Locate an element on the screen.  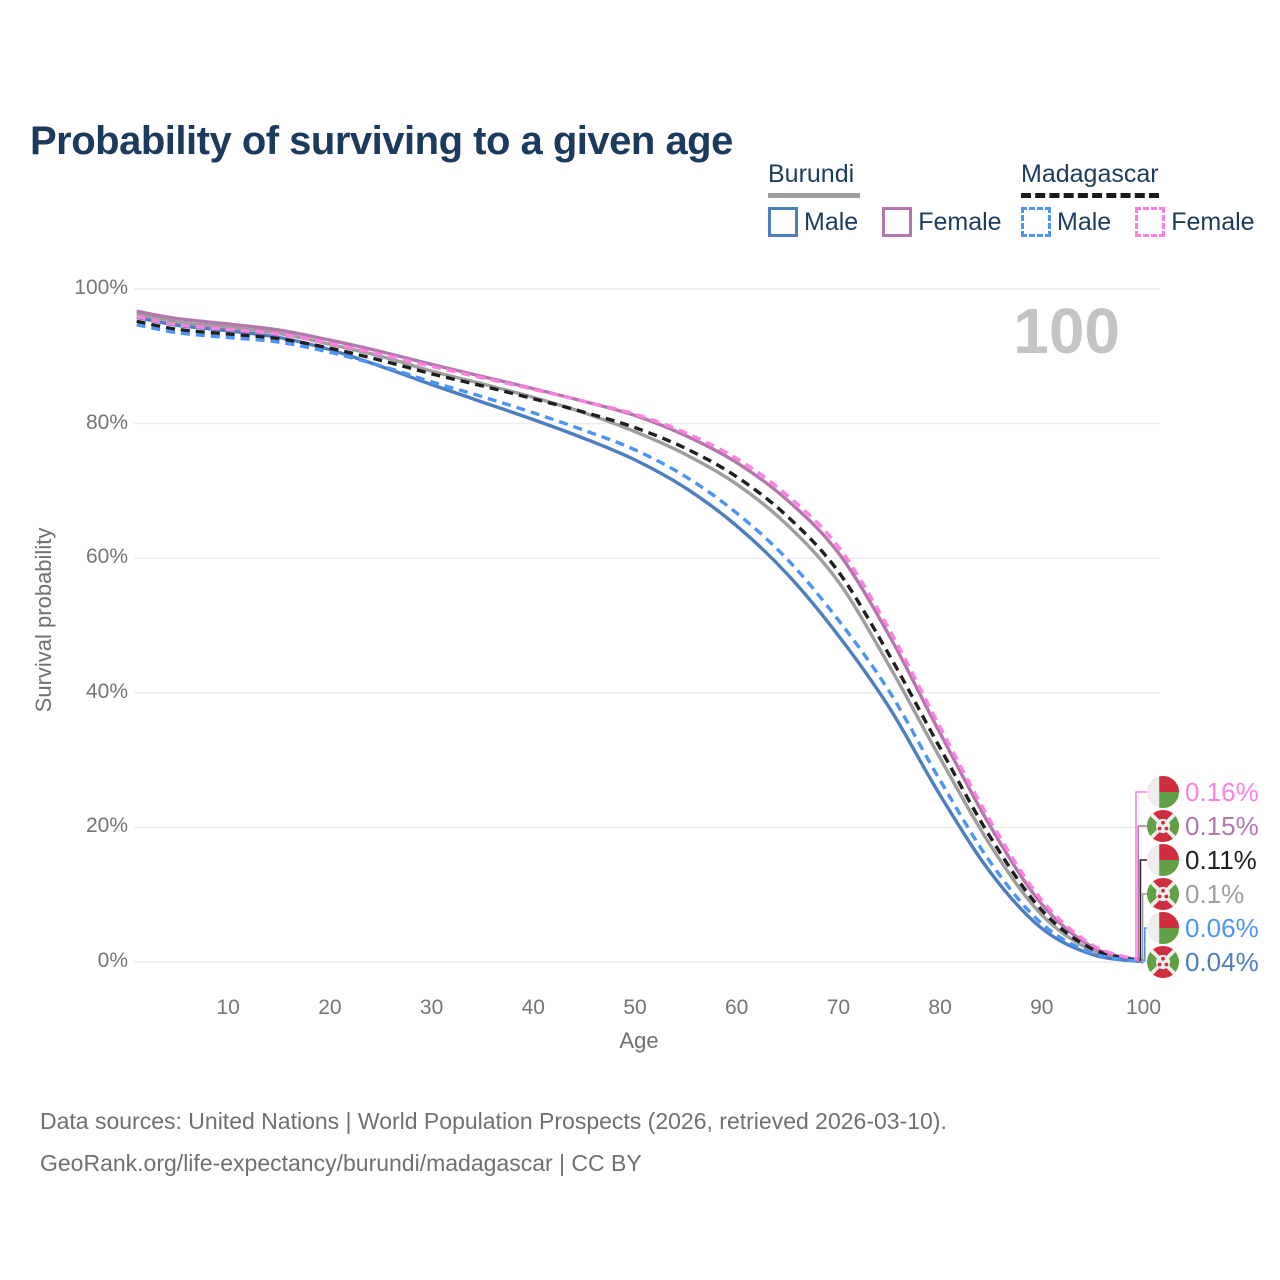
end-label-burundi-male: 0.04% is located at coordinates (1202, 962).